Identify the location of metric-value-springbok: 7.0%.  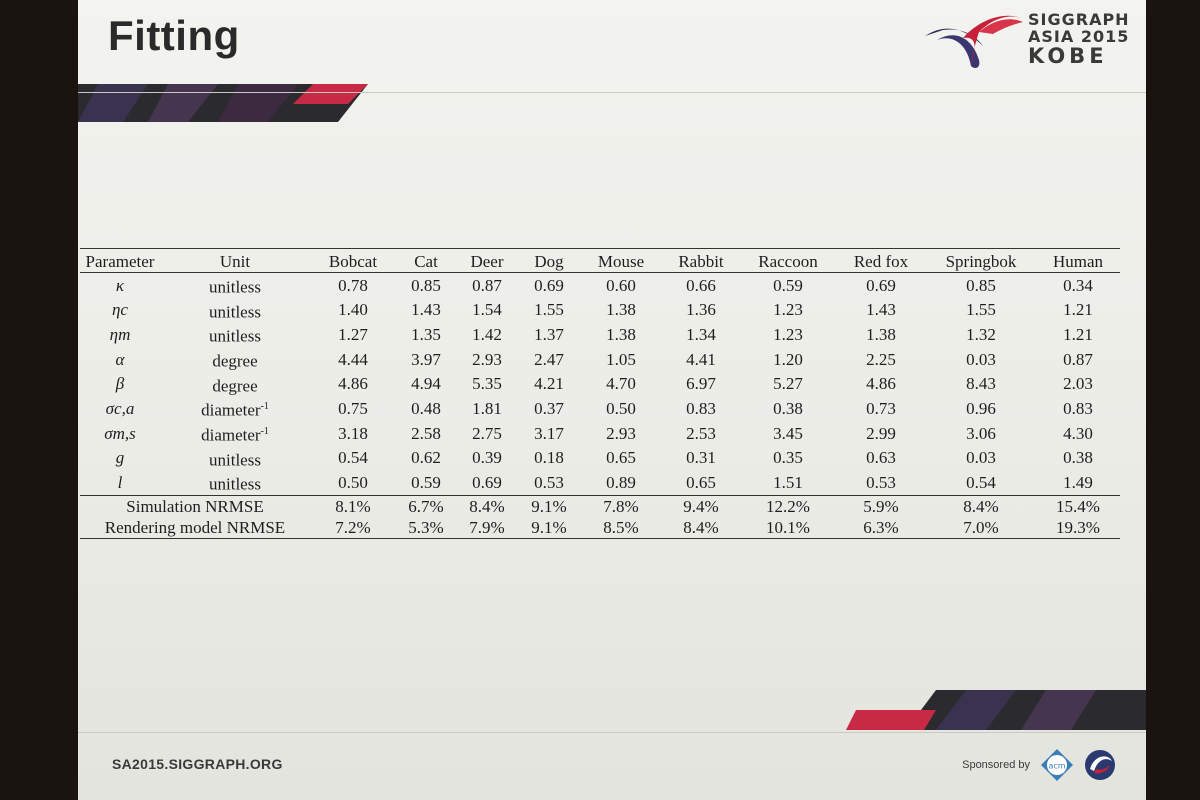
(981, 527).